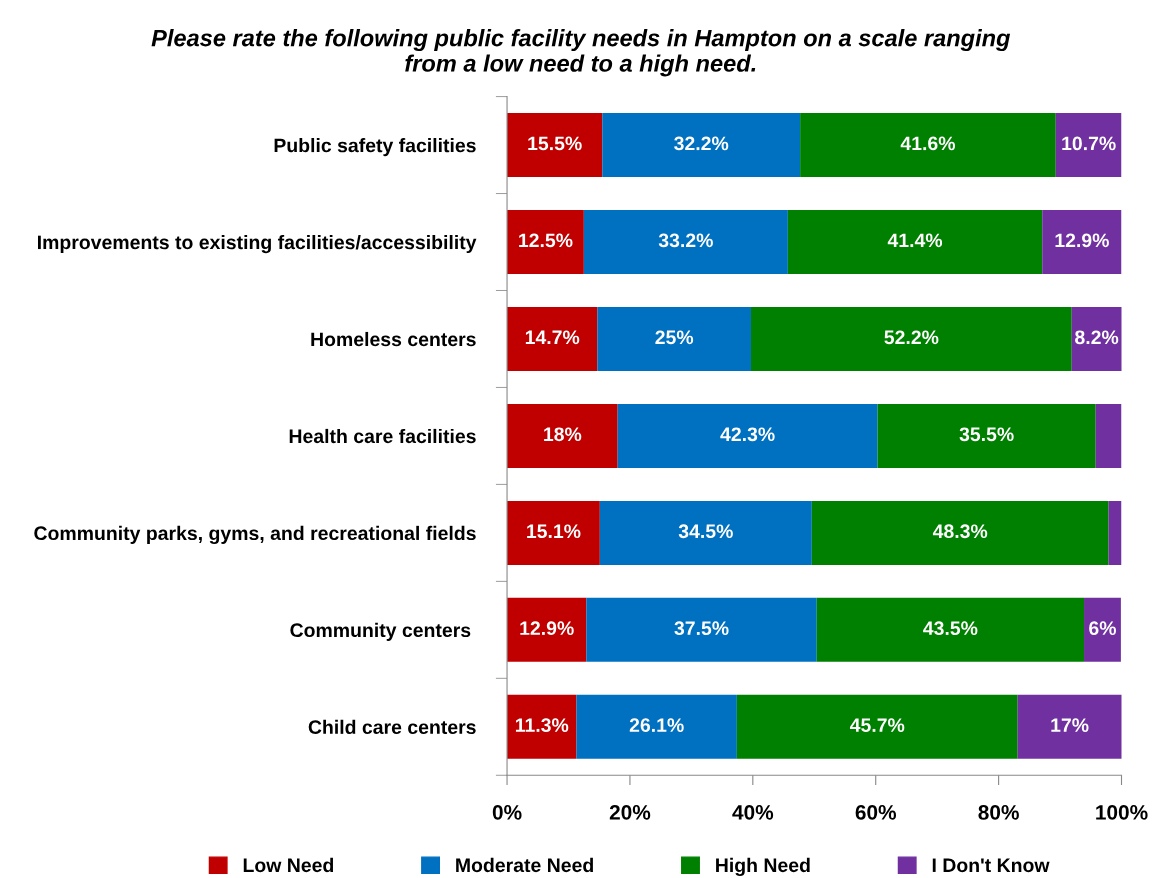 The height and width of the screenshot is (878, 1155). I want to click on data-label: 6%, so click(1102, 628).